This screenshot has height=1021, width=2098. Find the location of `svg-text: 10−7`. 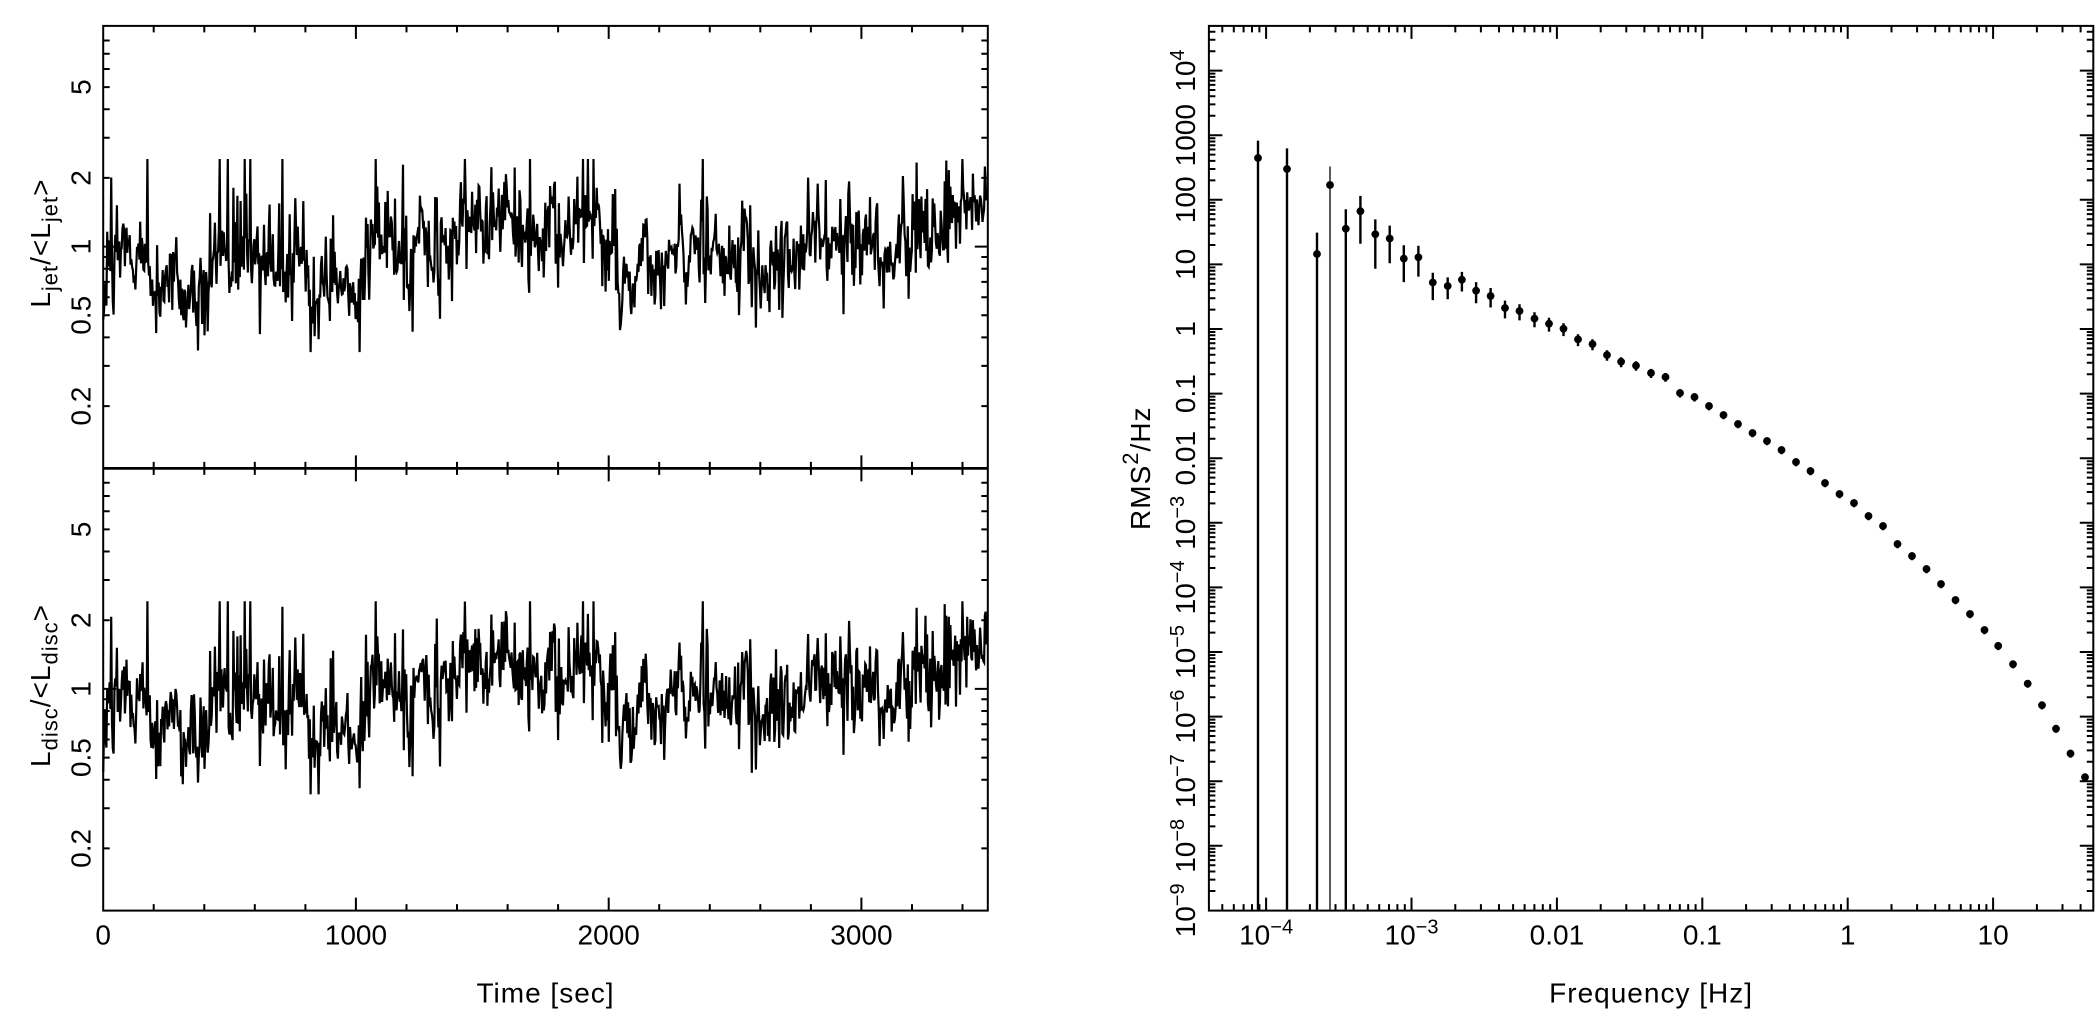

svg-text: 10−7 is located at coordinates (1184, 781).